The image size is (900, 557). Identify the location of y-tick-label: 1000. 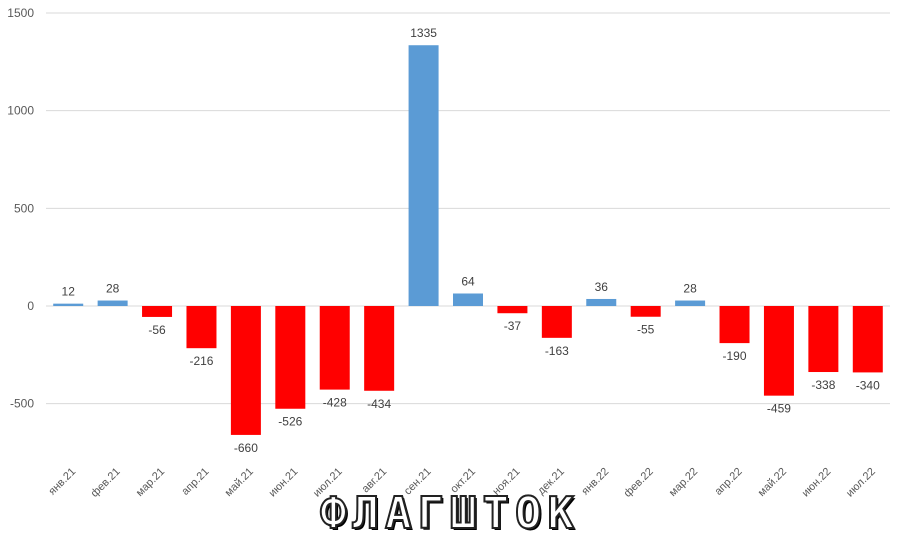
(20, 111).